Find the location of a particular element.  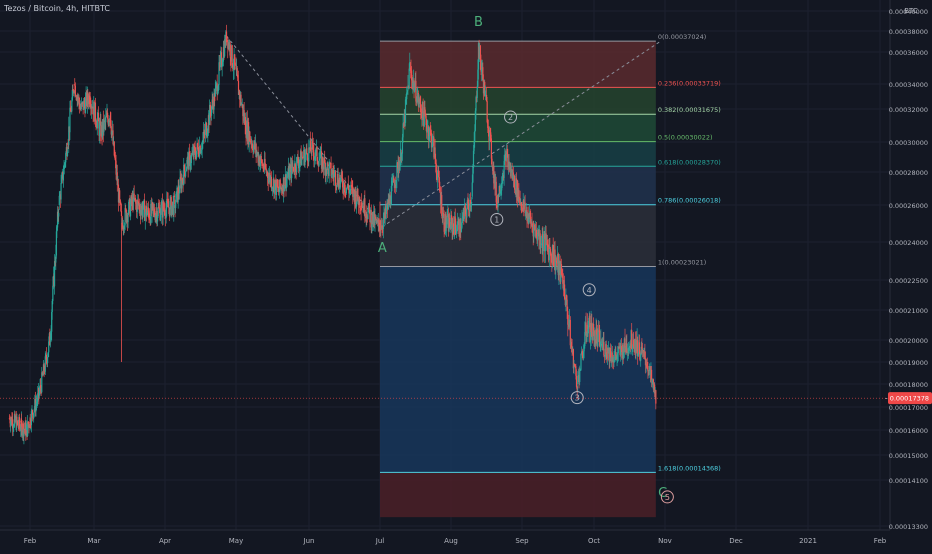

x-tick-label: Nov is located at coordinates (665, 541).